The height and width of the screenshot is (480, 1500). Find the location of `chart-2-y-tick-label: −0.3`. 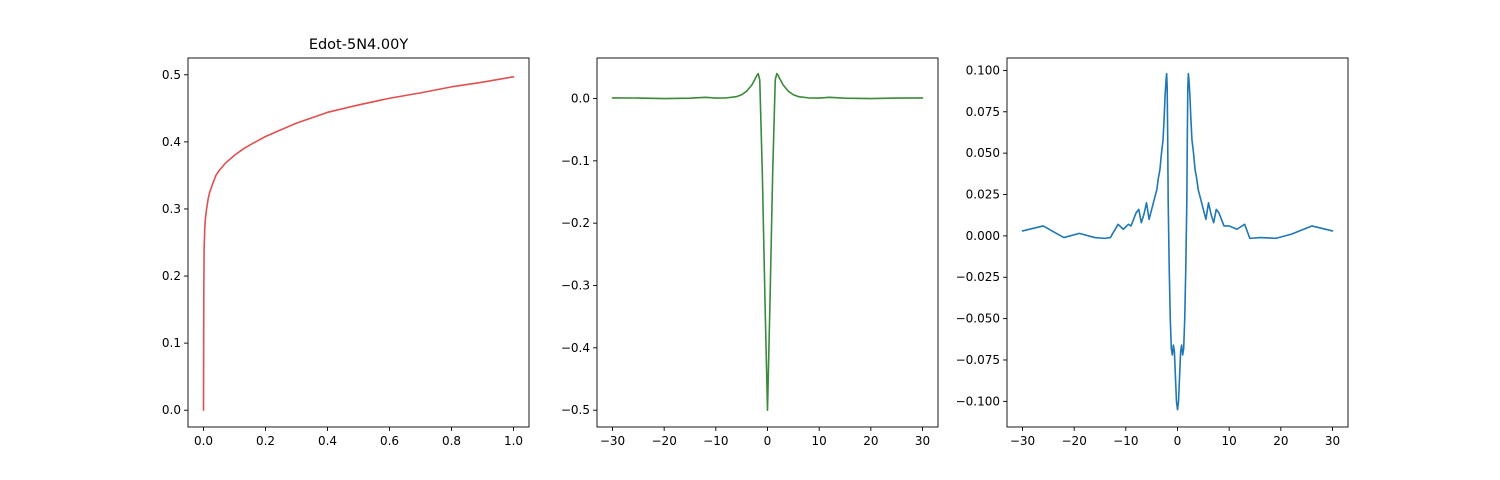

chart-2-y-tick-label: −0.3 is located at coordinates (575, 286).